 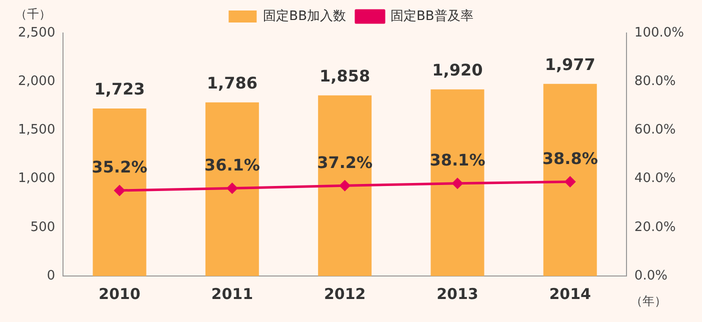 I want to click on y2-tick-label: 80.0%, so click(x=655, y=81).